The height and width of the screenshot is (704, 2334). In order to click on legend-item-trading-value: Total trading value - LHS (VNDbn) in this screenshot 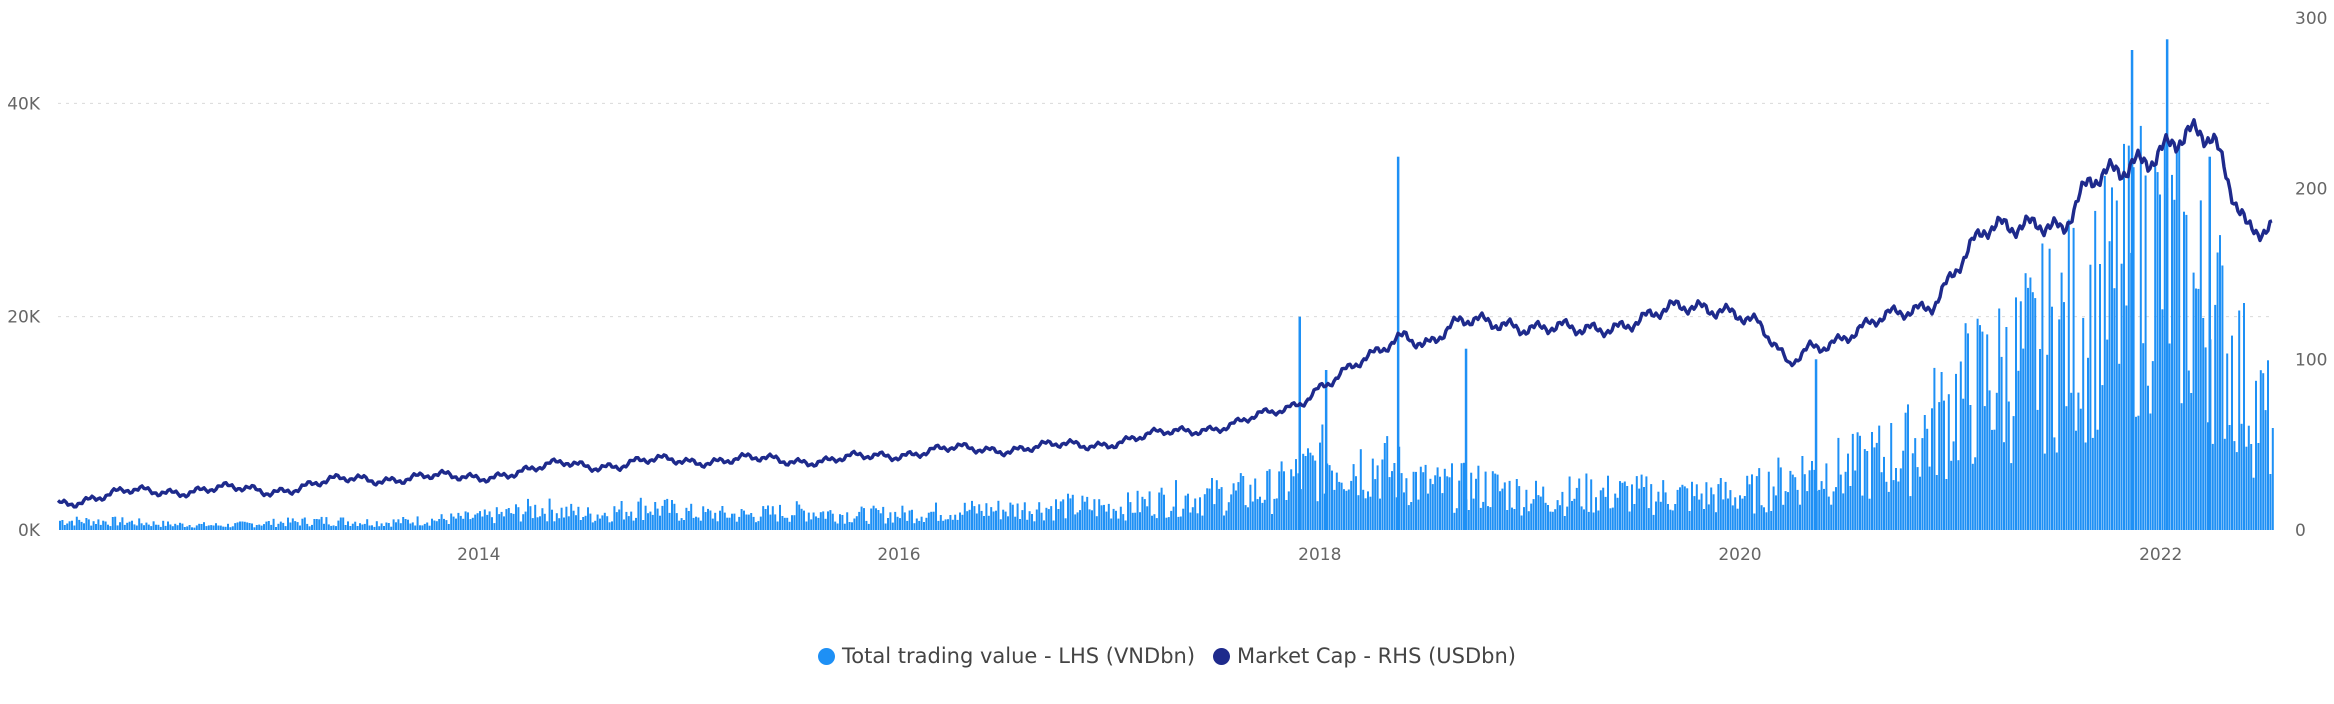, I will do `click(1006, 656)`.